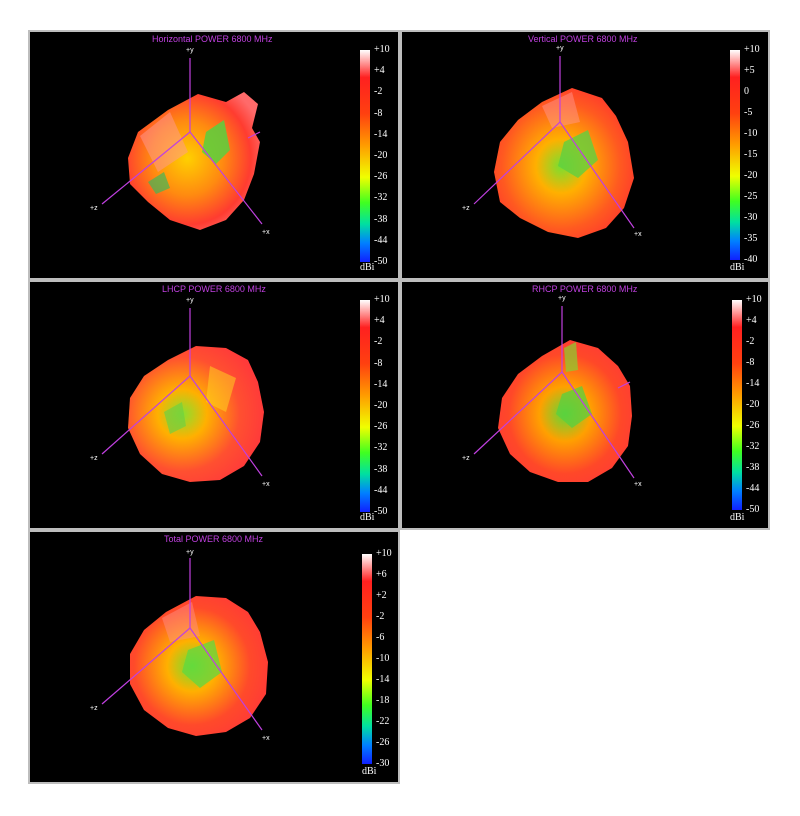  What do you see at coordinates (751, 259) in the screenshot?
I see `colorbar-tick-label: -40` at bounding box center [751, 259].